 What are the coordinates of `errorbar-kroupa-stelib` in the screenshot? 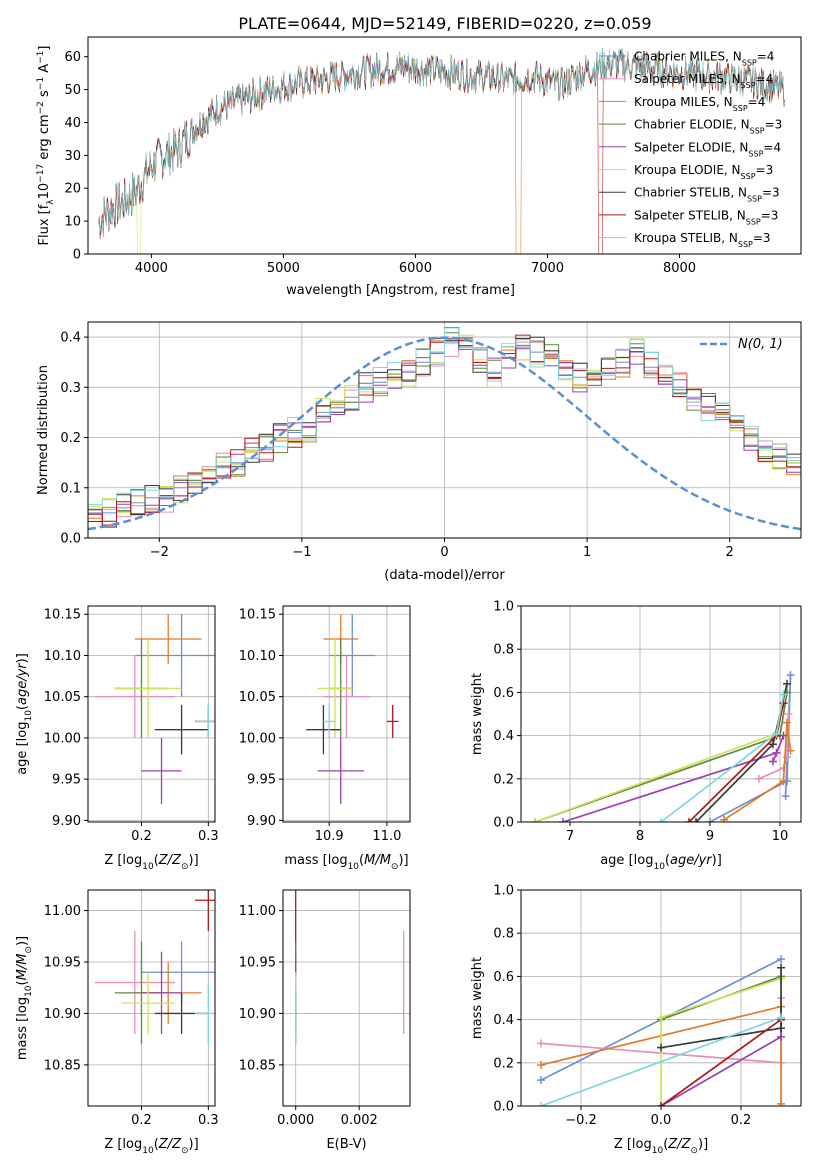 It's located at (204, 721).